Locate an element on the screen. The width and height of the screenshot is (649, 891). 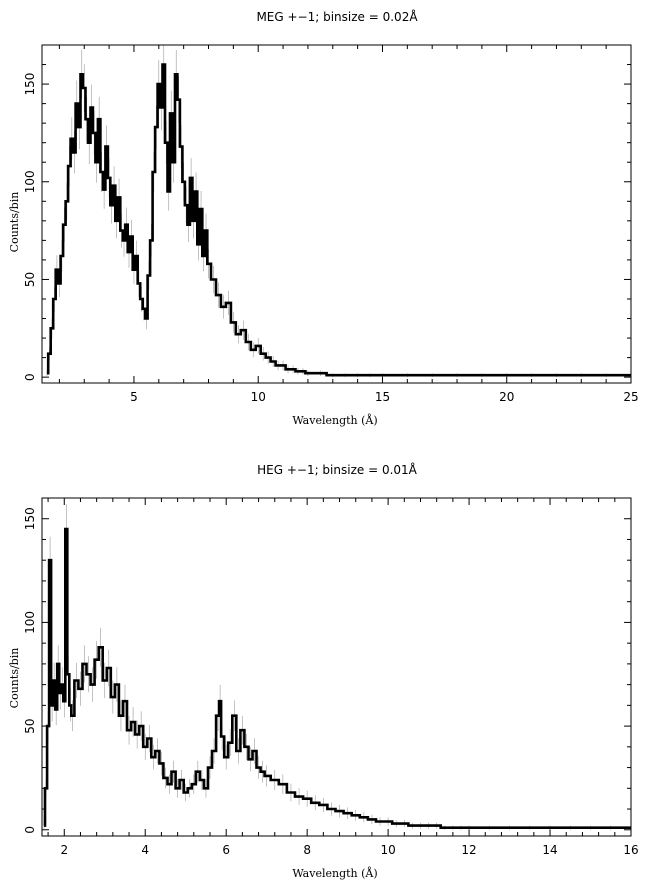
meg-x-tick-label: 10 is located at coordinates (258, 397).